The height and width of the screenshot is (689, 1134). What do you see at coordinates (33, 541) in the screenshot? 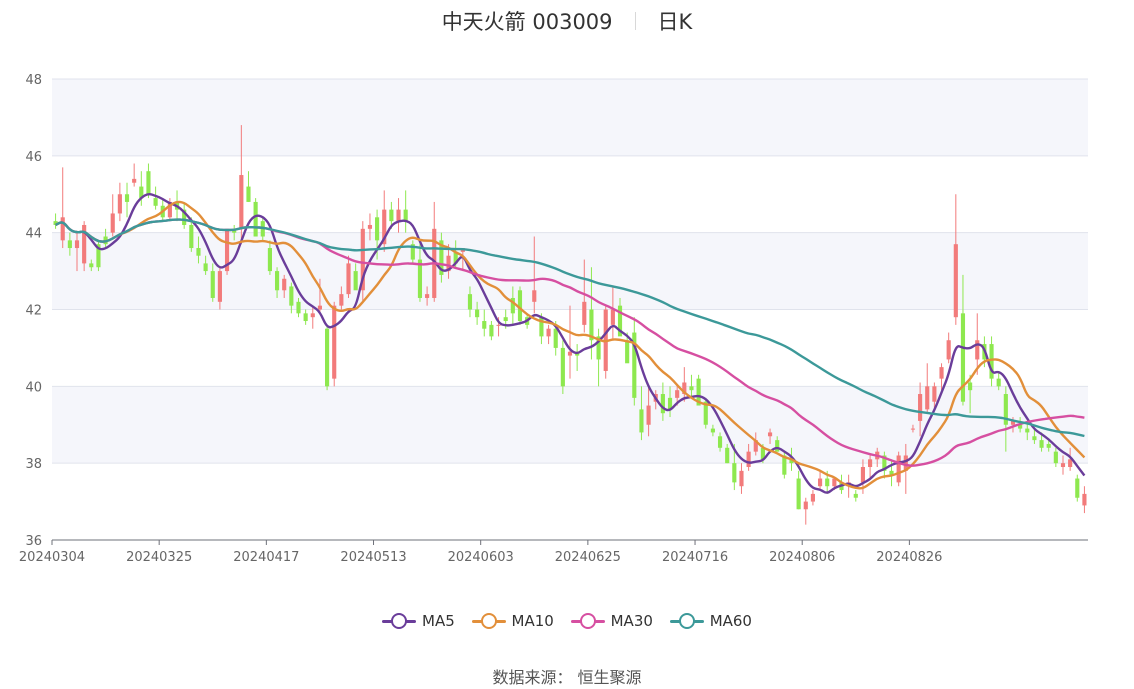
I see `y-tick-label: 36` at bounding box center [33, 541].